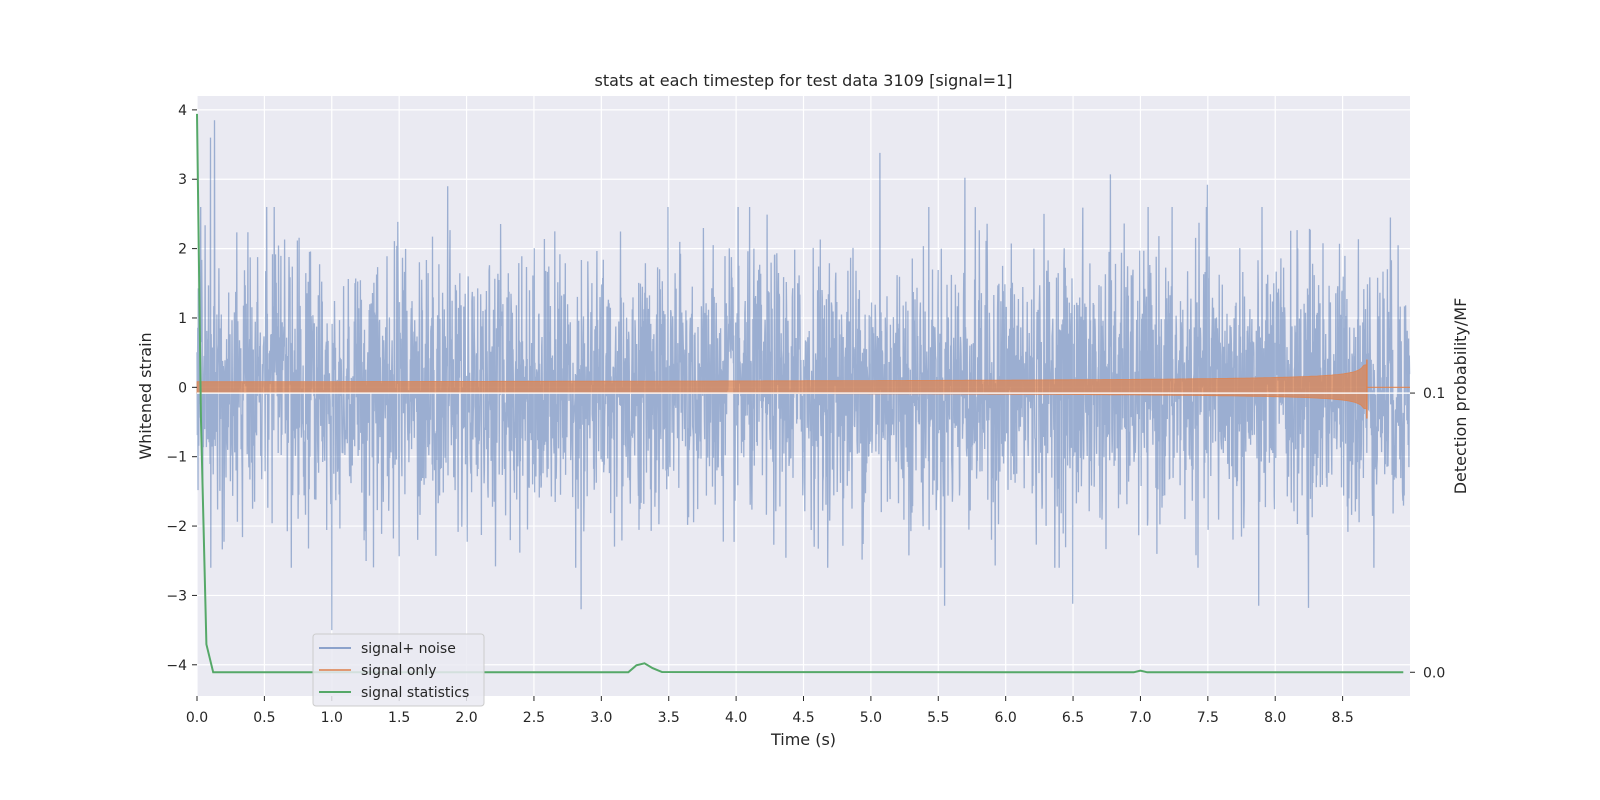 The width and height of the screenshot is (1600, 800). I want to click on legend-box, so click(398, 670).